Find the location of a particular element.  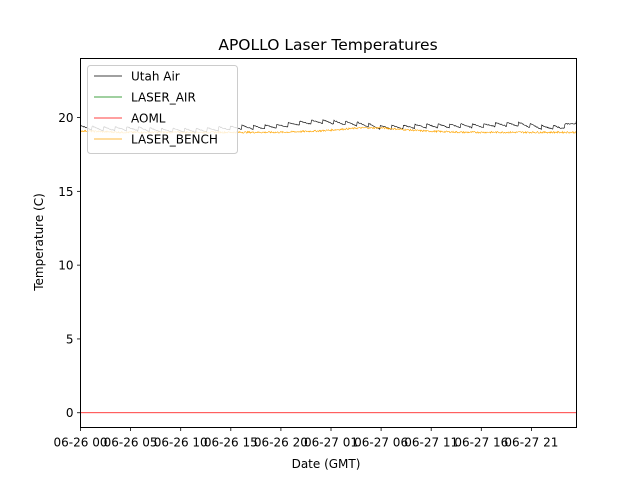

y-axis-ticks: 0 5 10 15 20 is located at coordinates (69, 265).